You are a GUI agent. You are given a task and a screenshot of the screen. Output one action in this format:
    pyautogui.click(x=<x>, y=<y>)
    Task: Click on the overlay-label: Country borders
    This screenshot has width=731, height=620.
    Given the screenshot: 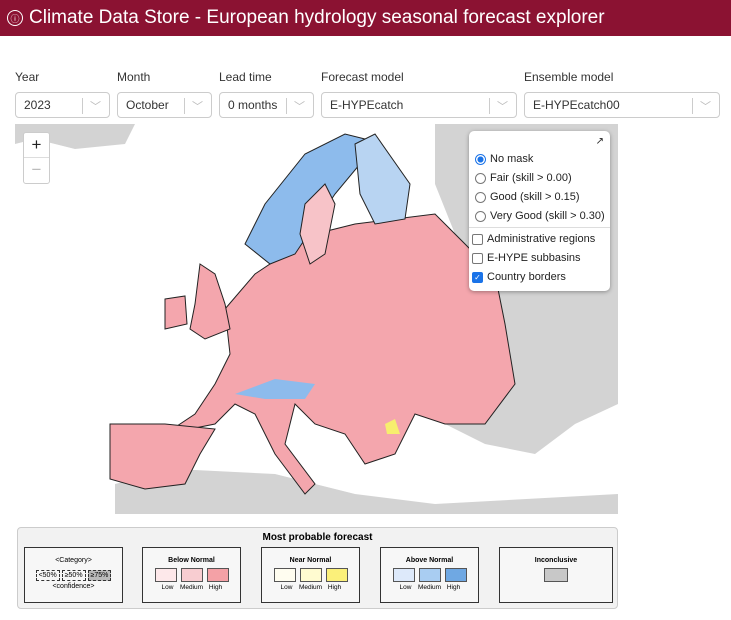 What is the action you would take?
    pyautogui.click(x=526, y=277)
    